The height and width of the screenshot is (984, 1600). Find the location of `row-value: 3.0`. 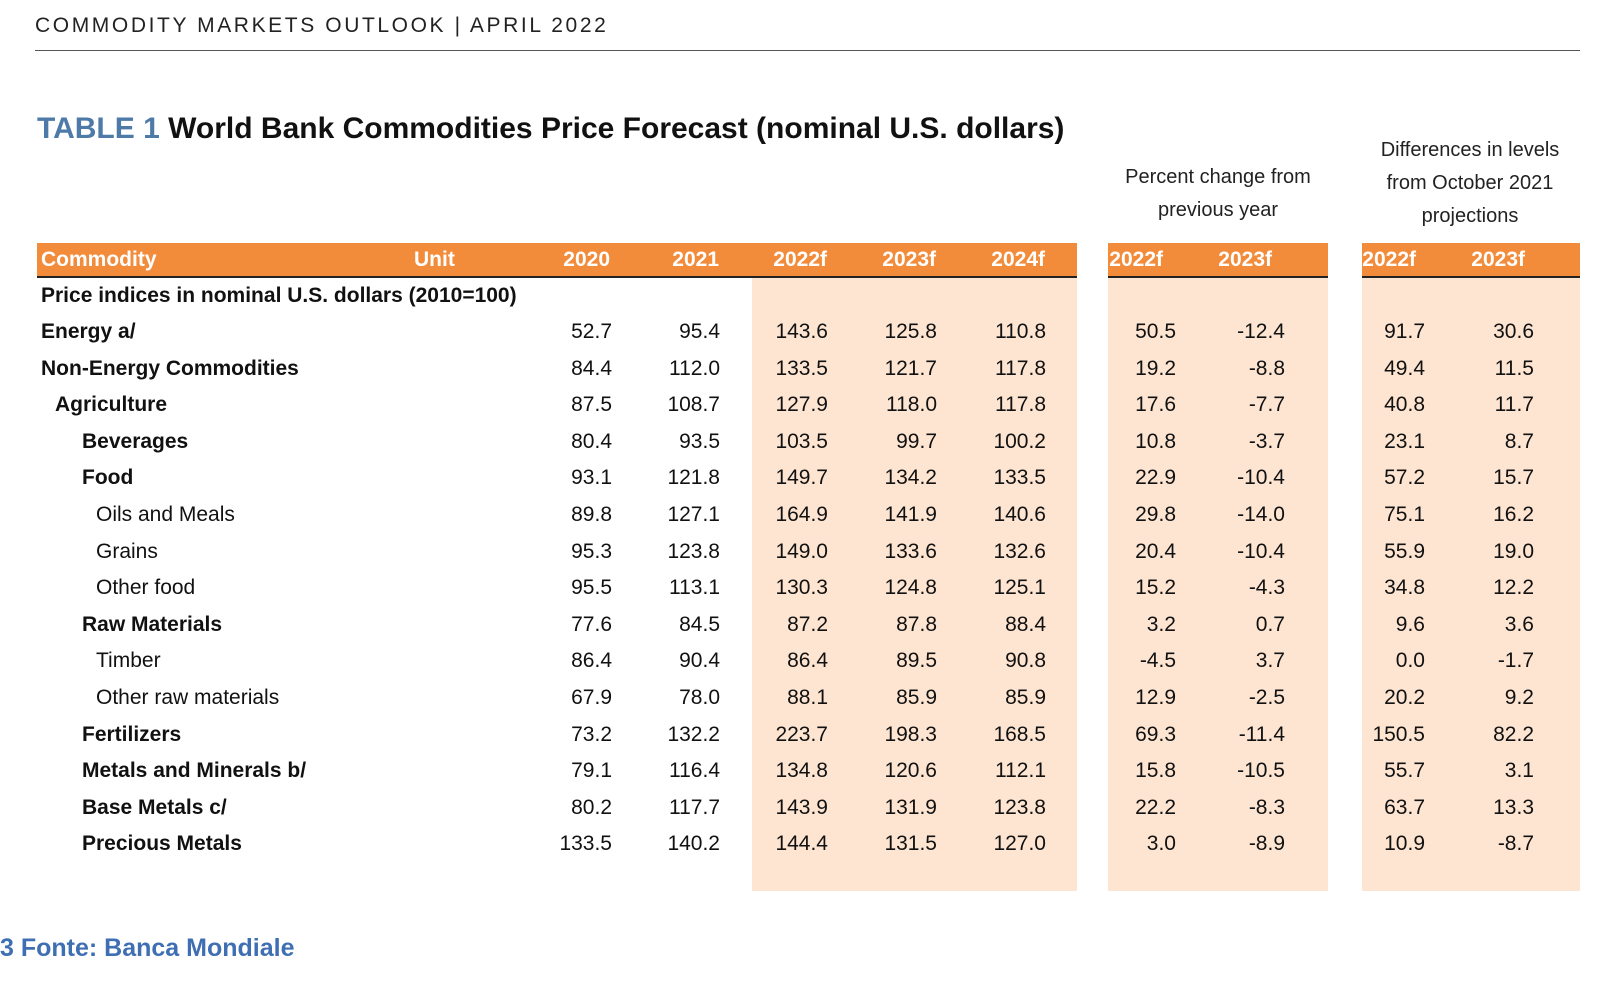

row-value: 3.0 is located at coordinates (1161, 843).